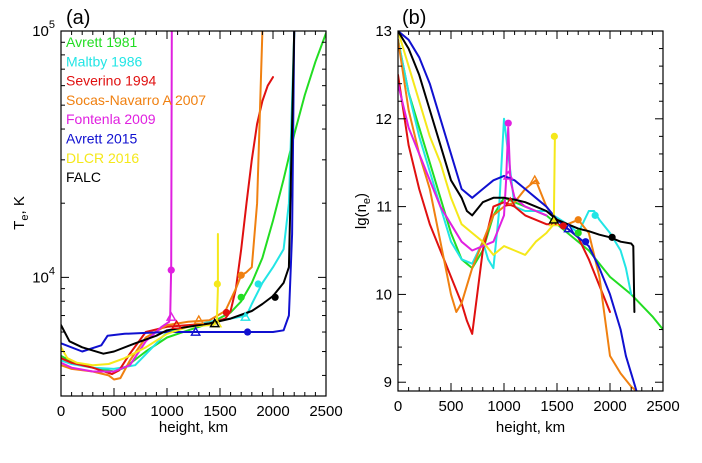 This screenshot has width=702, height=463. What do you see at coordinates (559, 182) in the screenshot?
I see `panel-b-markers-group` at bounding box center [559, 182].